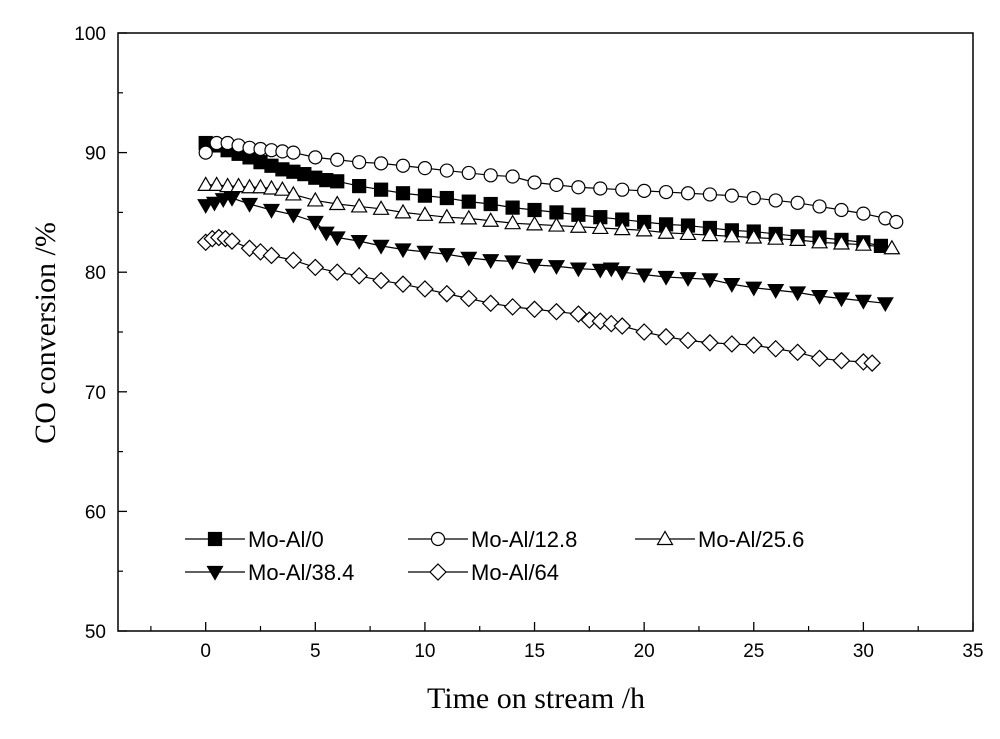 The image size is (1000, 739). What do you see at coordinates (95, 154) in the screenshot?
I see `y-tick-label: 90` at bounding box center [95, 154].